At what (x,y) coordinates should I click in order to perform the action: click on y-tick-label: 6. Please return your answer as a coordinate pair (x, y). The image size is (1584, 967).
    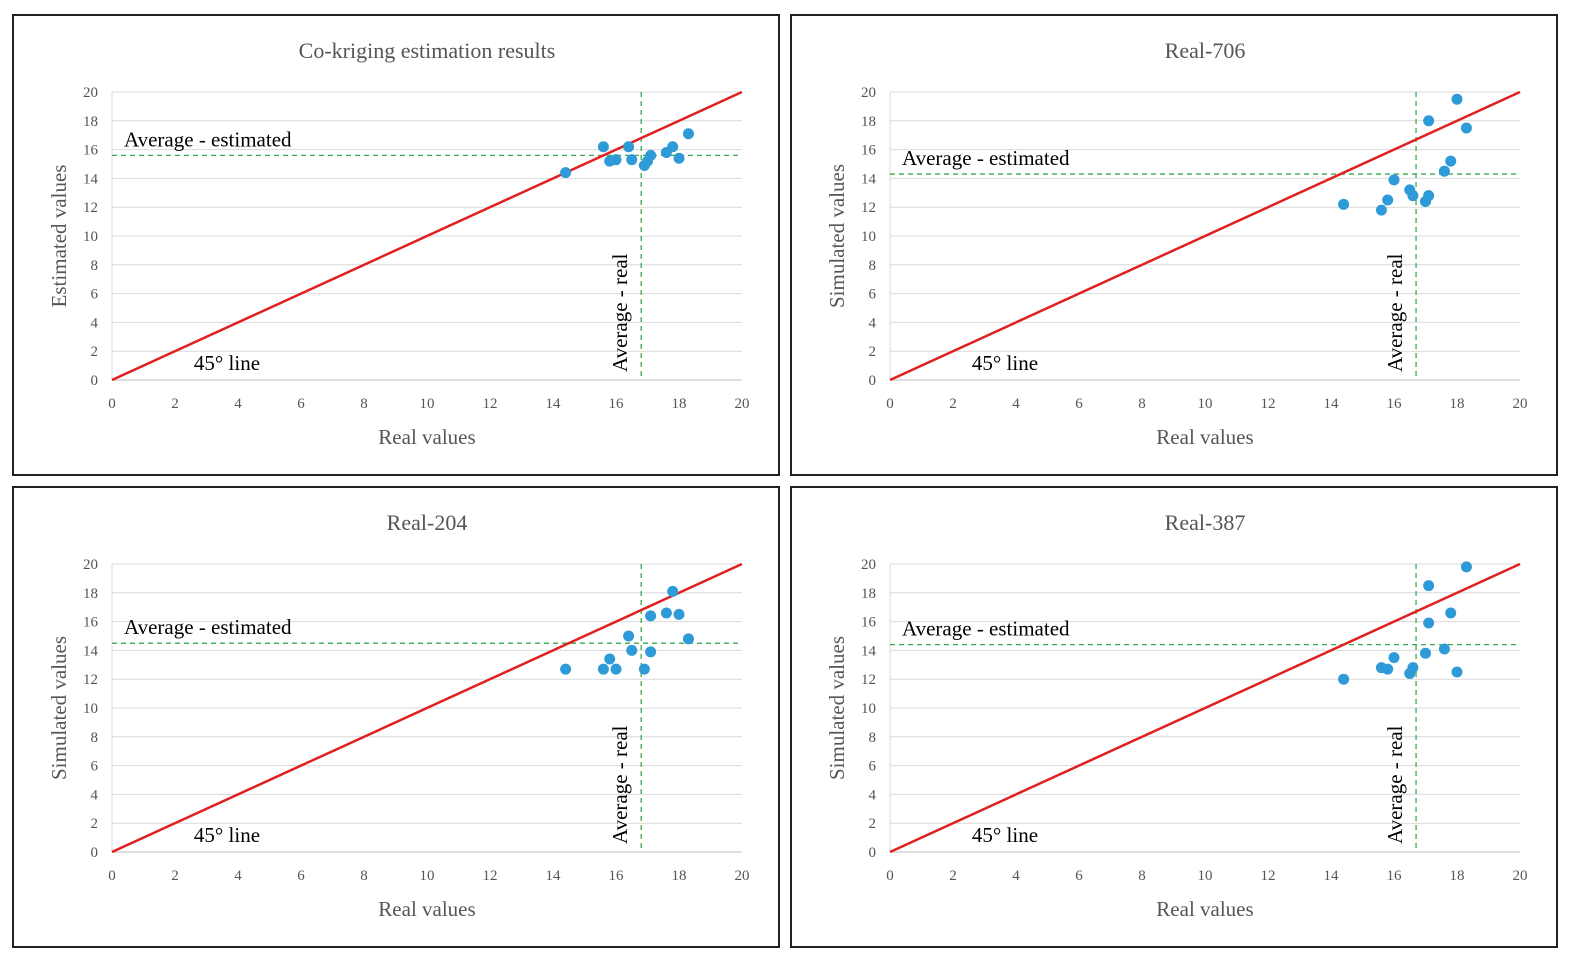
    Looking at the image, I should click on (873, 295).